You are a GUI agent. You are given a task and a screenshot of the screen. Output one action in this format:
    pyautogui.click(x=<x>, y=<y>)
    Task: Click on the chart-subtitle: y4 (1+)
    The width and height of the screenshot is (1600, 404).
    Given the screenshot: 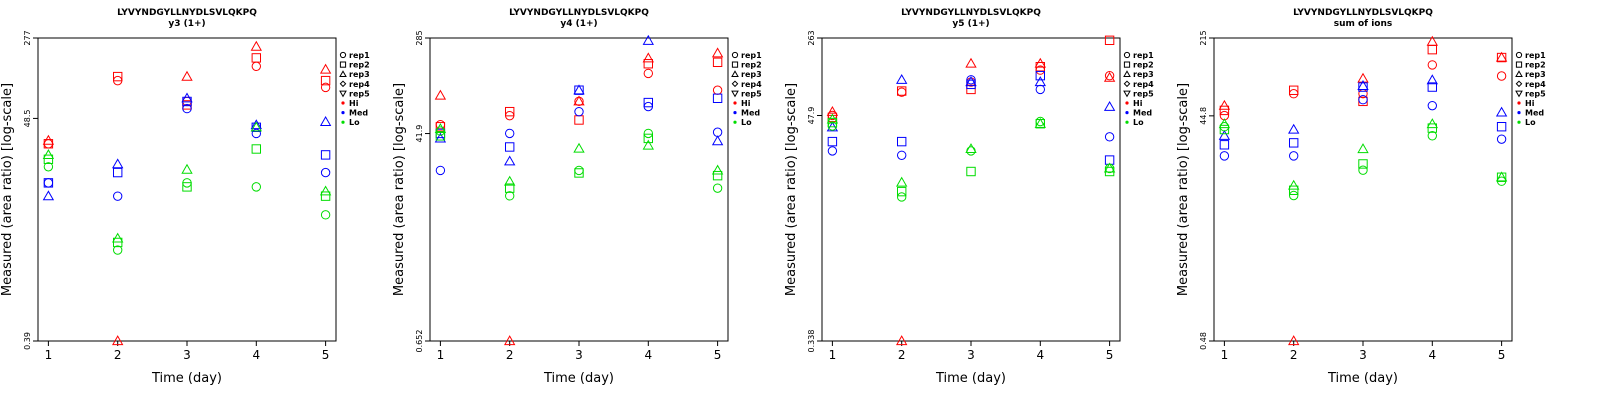 What is the action you would take?
    pyautogui.click(x=578, y=24)
    